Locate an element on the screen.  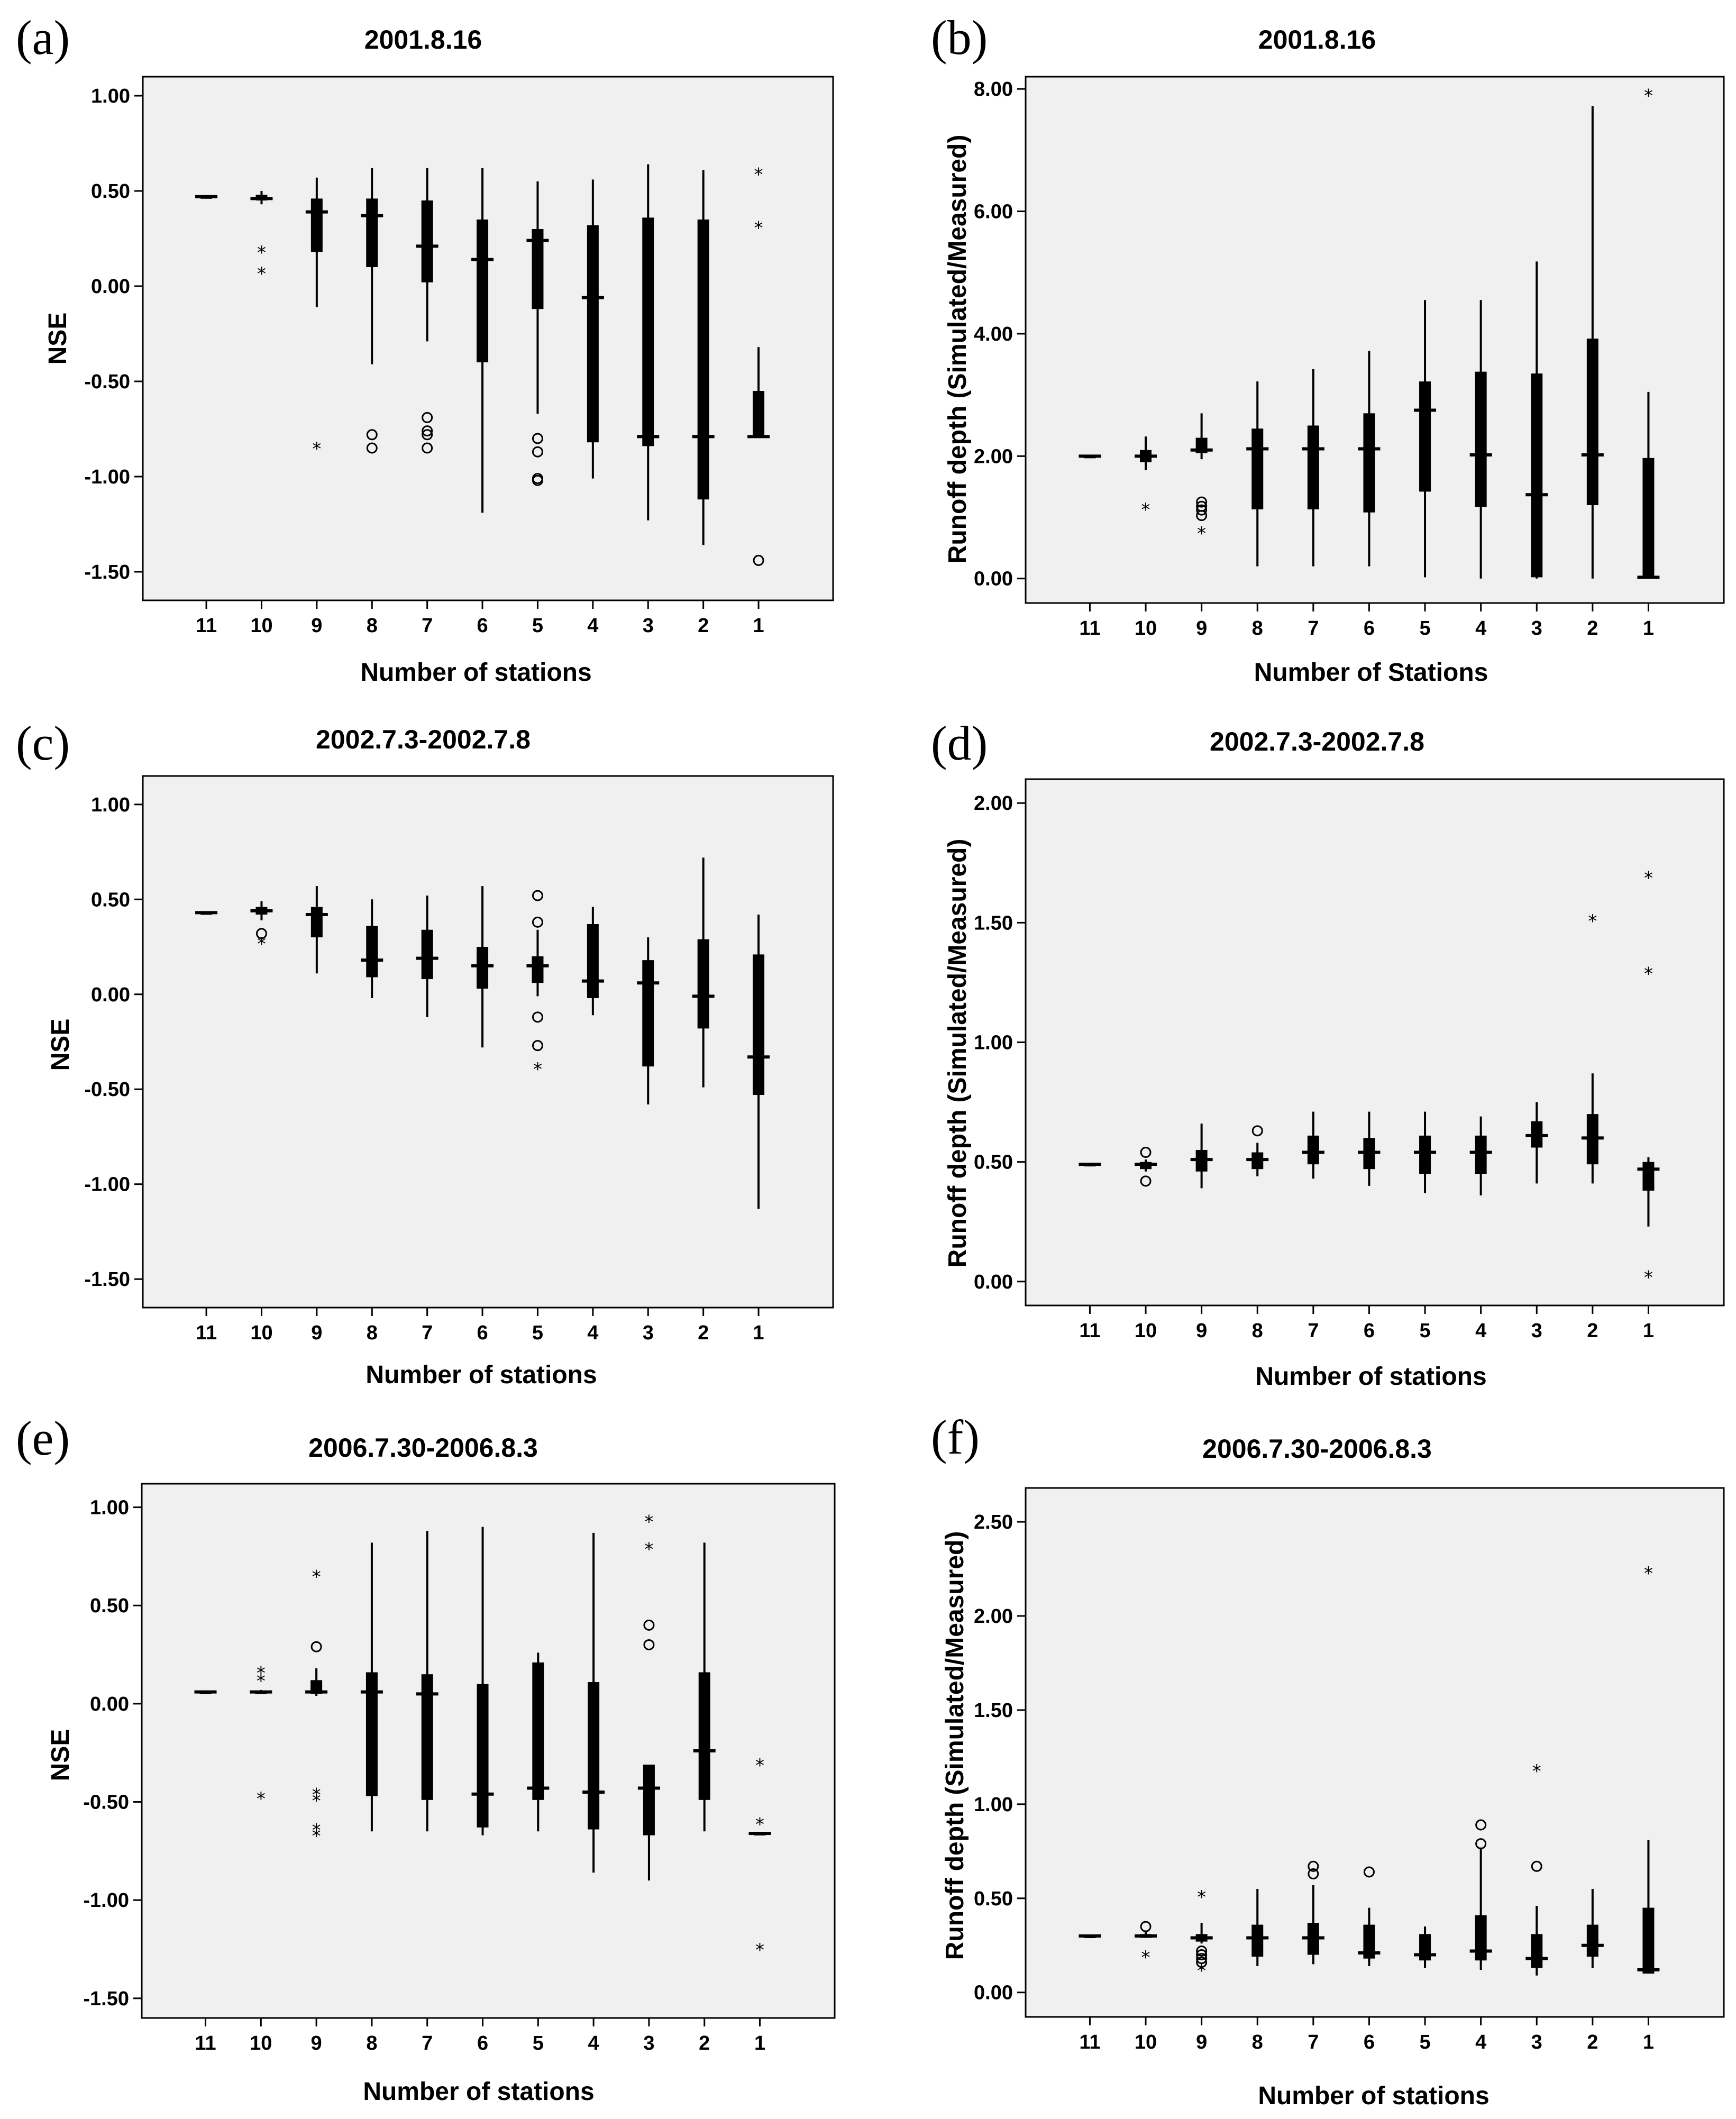
y-tick-label: 1.00 is located at coordinates (993, 1805).